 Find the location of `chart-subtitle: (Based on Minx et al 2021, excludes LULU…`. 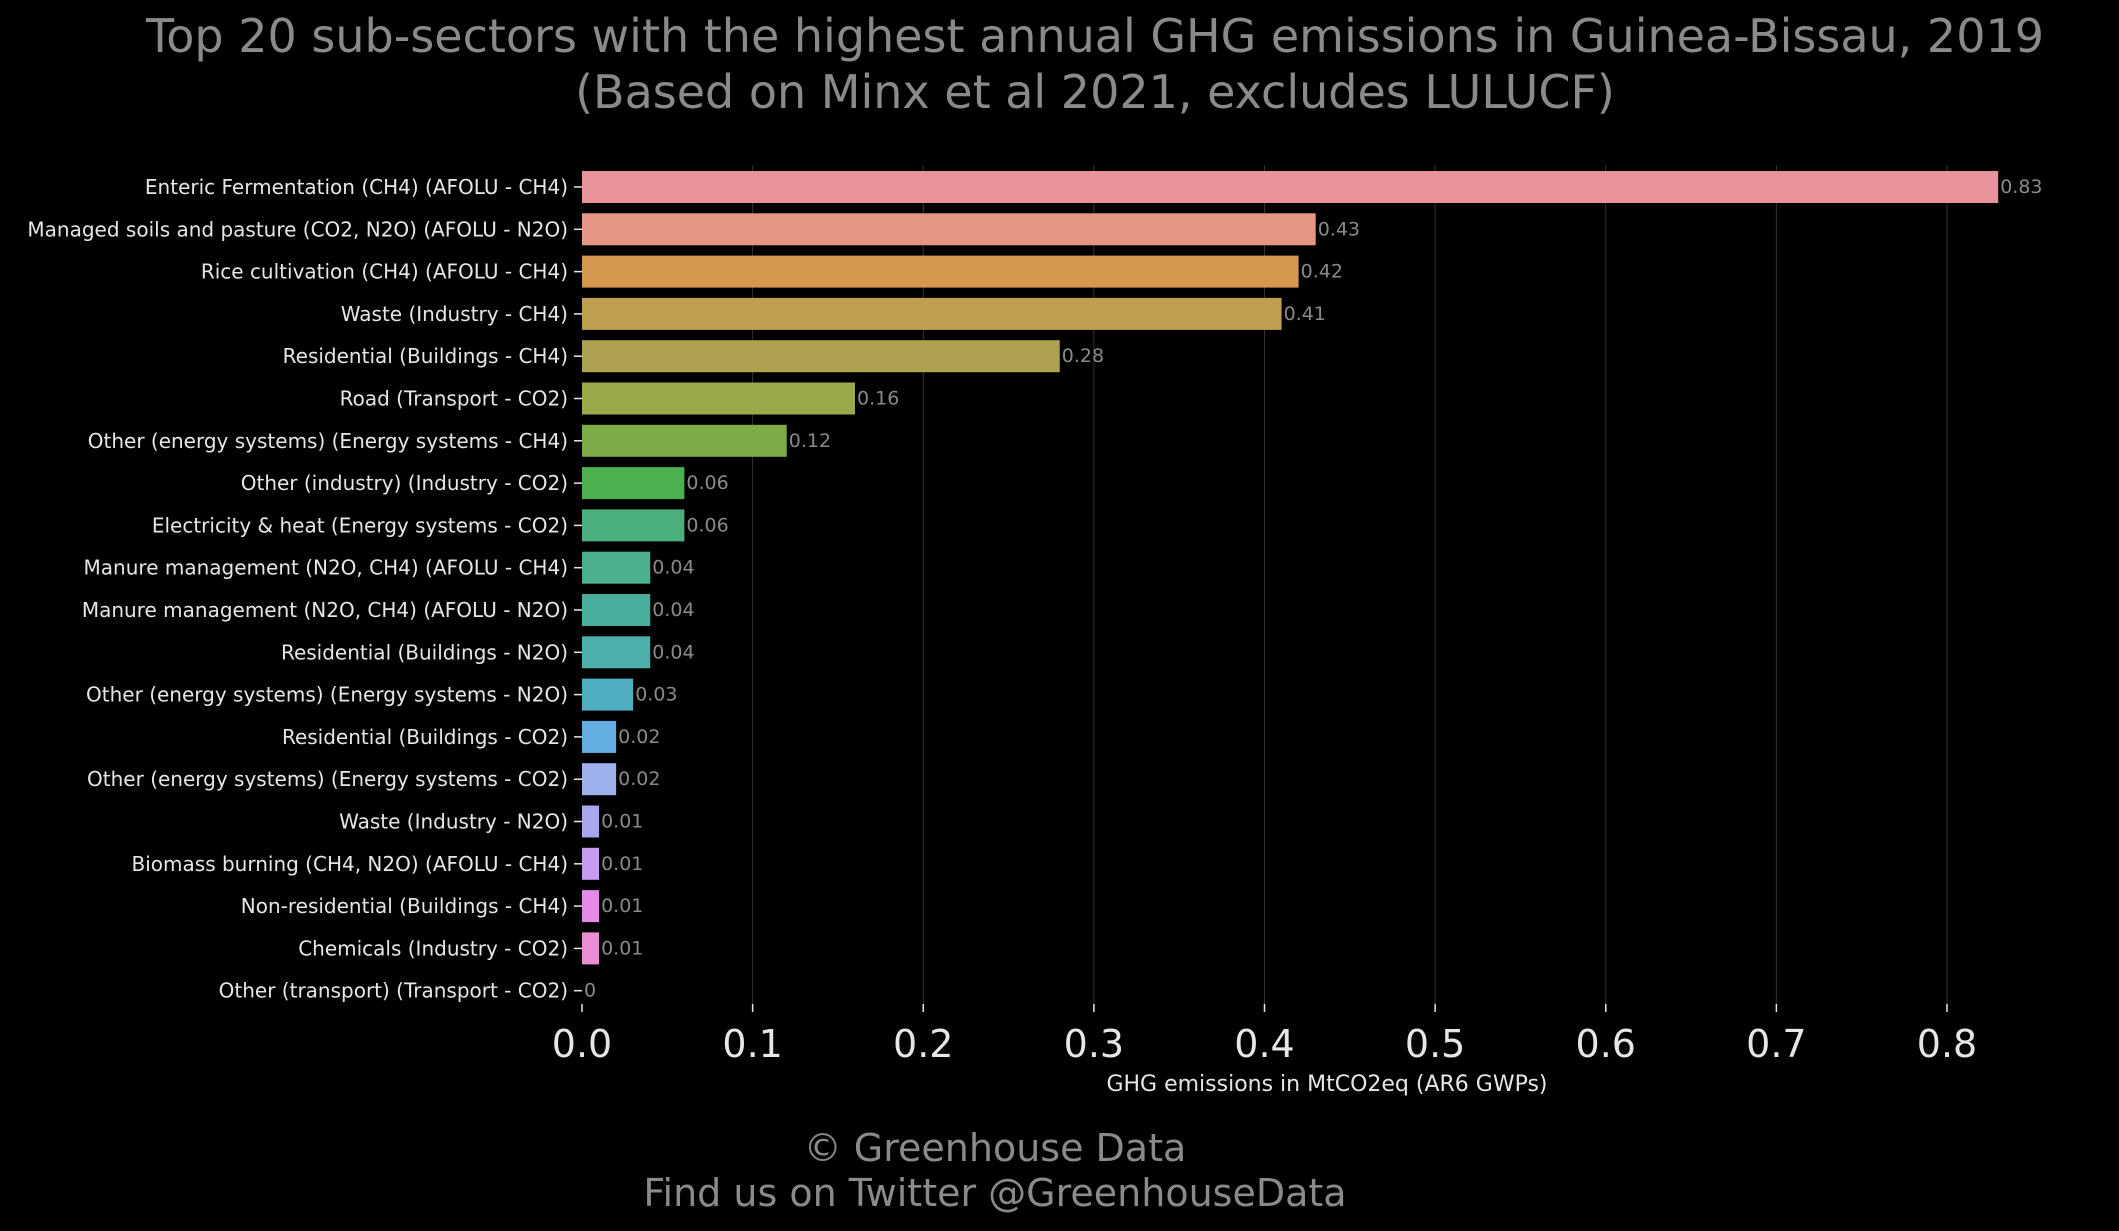

chart-subtitle: (Based on Minx et al 2021, excludes LULU… is located at coordinates (1095, 92).